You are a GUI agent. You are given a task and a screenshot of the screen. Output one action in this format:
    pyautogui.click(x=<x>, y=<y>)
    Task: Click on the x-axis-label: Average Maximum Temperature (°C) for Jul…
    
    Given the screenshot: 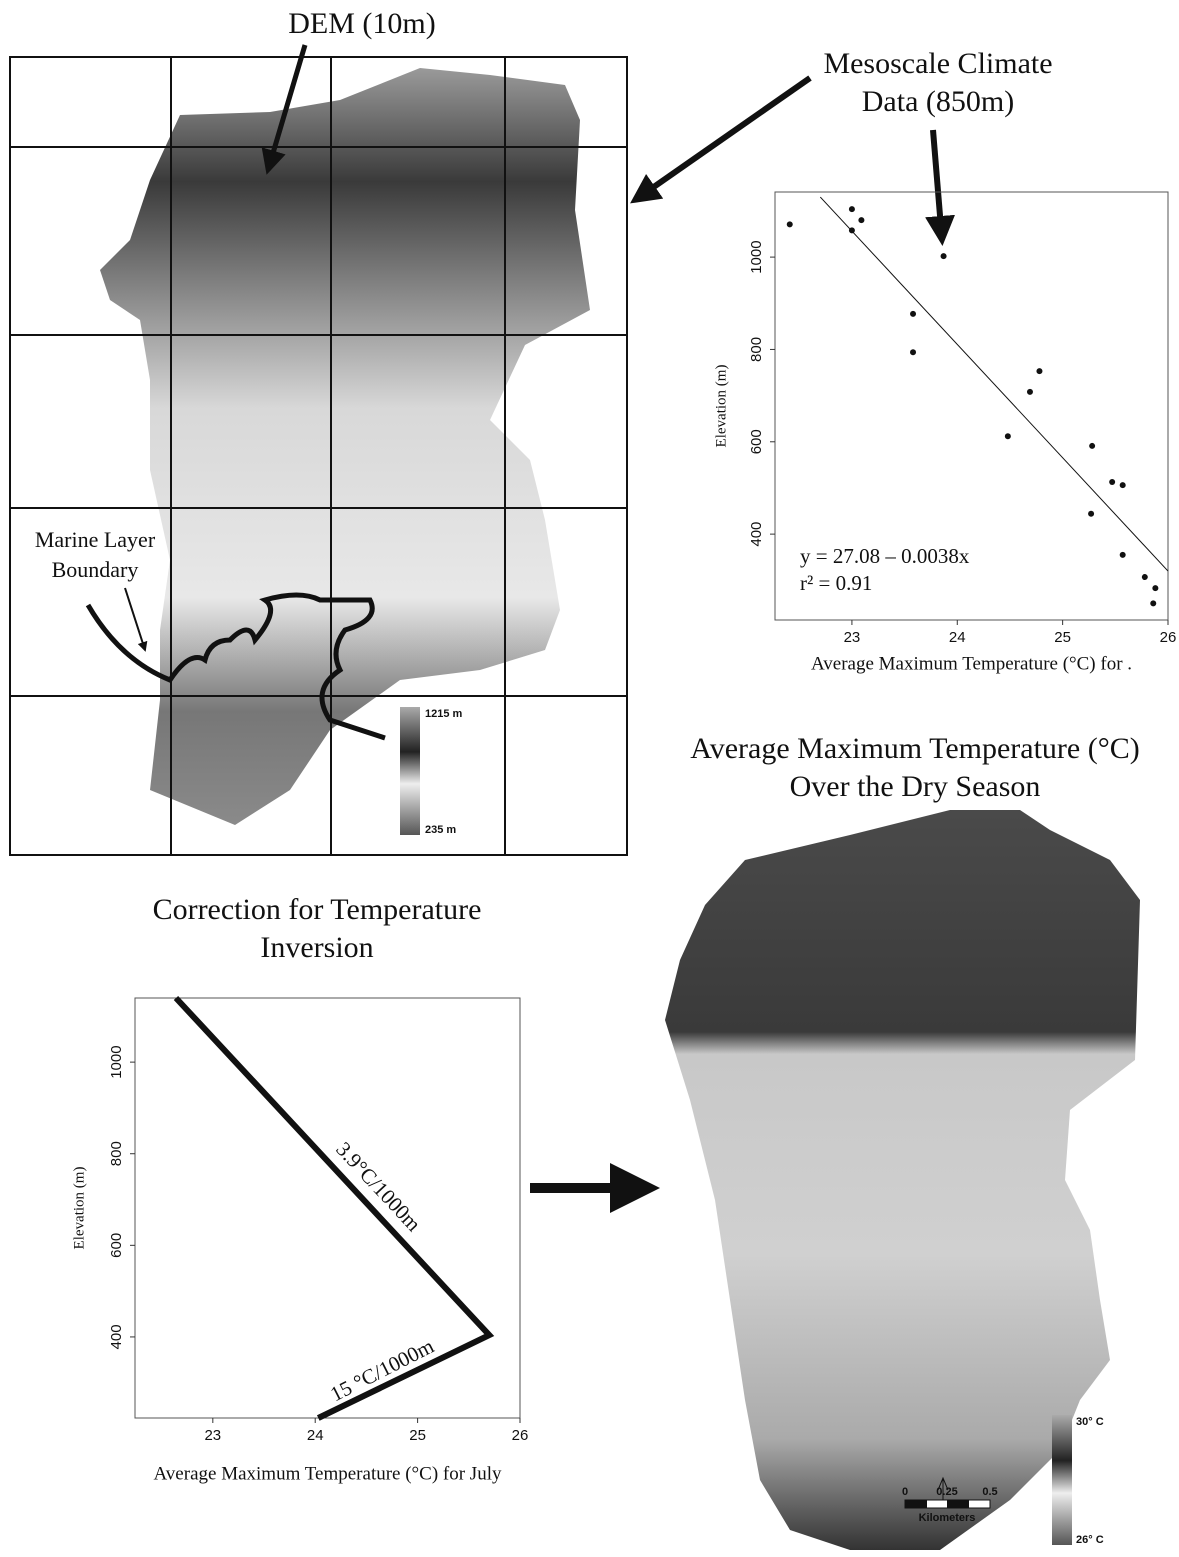 What is the action you would take?
    pyautogui.click(x=328, y=1473)
    